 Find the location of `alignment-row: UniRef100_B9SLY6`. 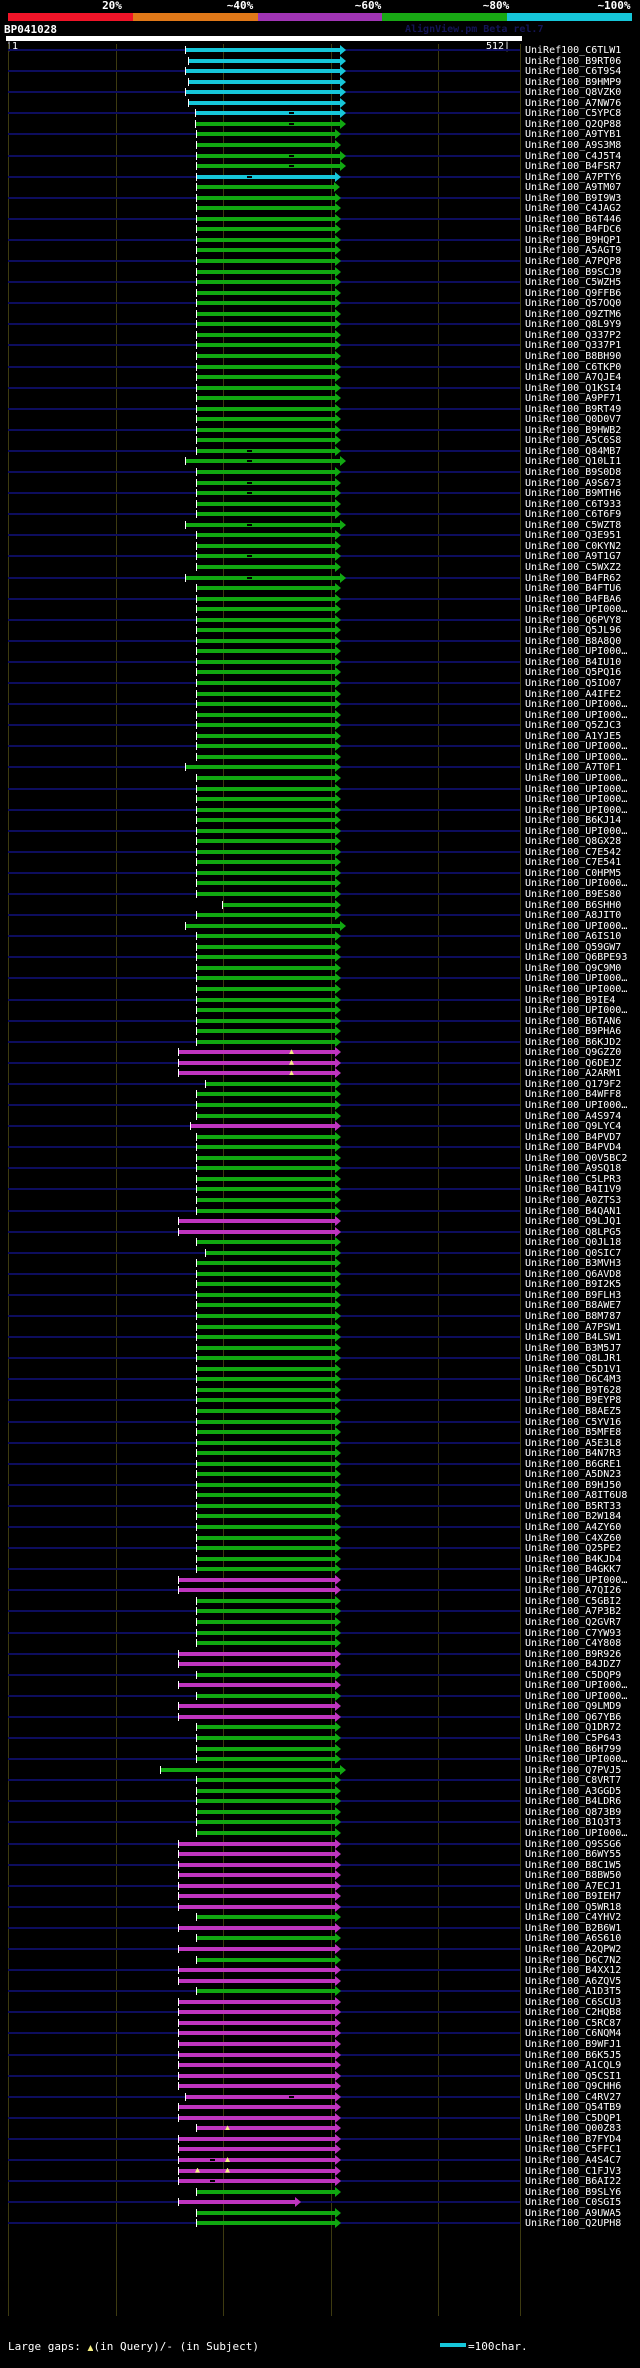

alignment-row: UniRef100_B9SLY6 is located at coordinates (320, 2192).